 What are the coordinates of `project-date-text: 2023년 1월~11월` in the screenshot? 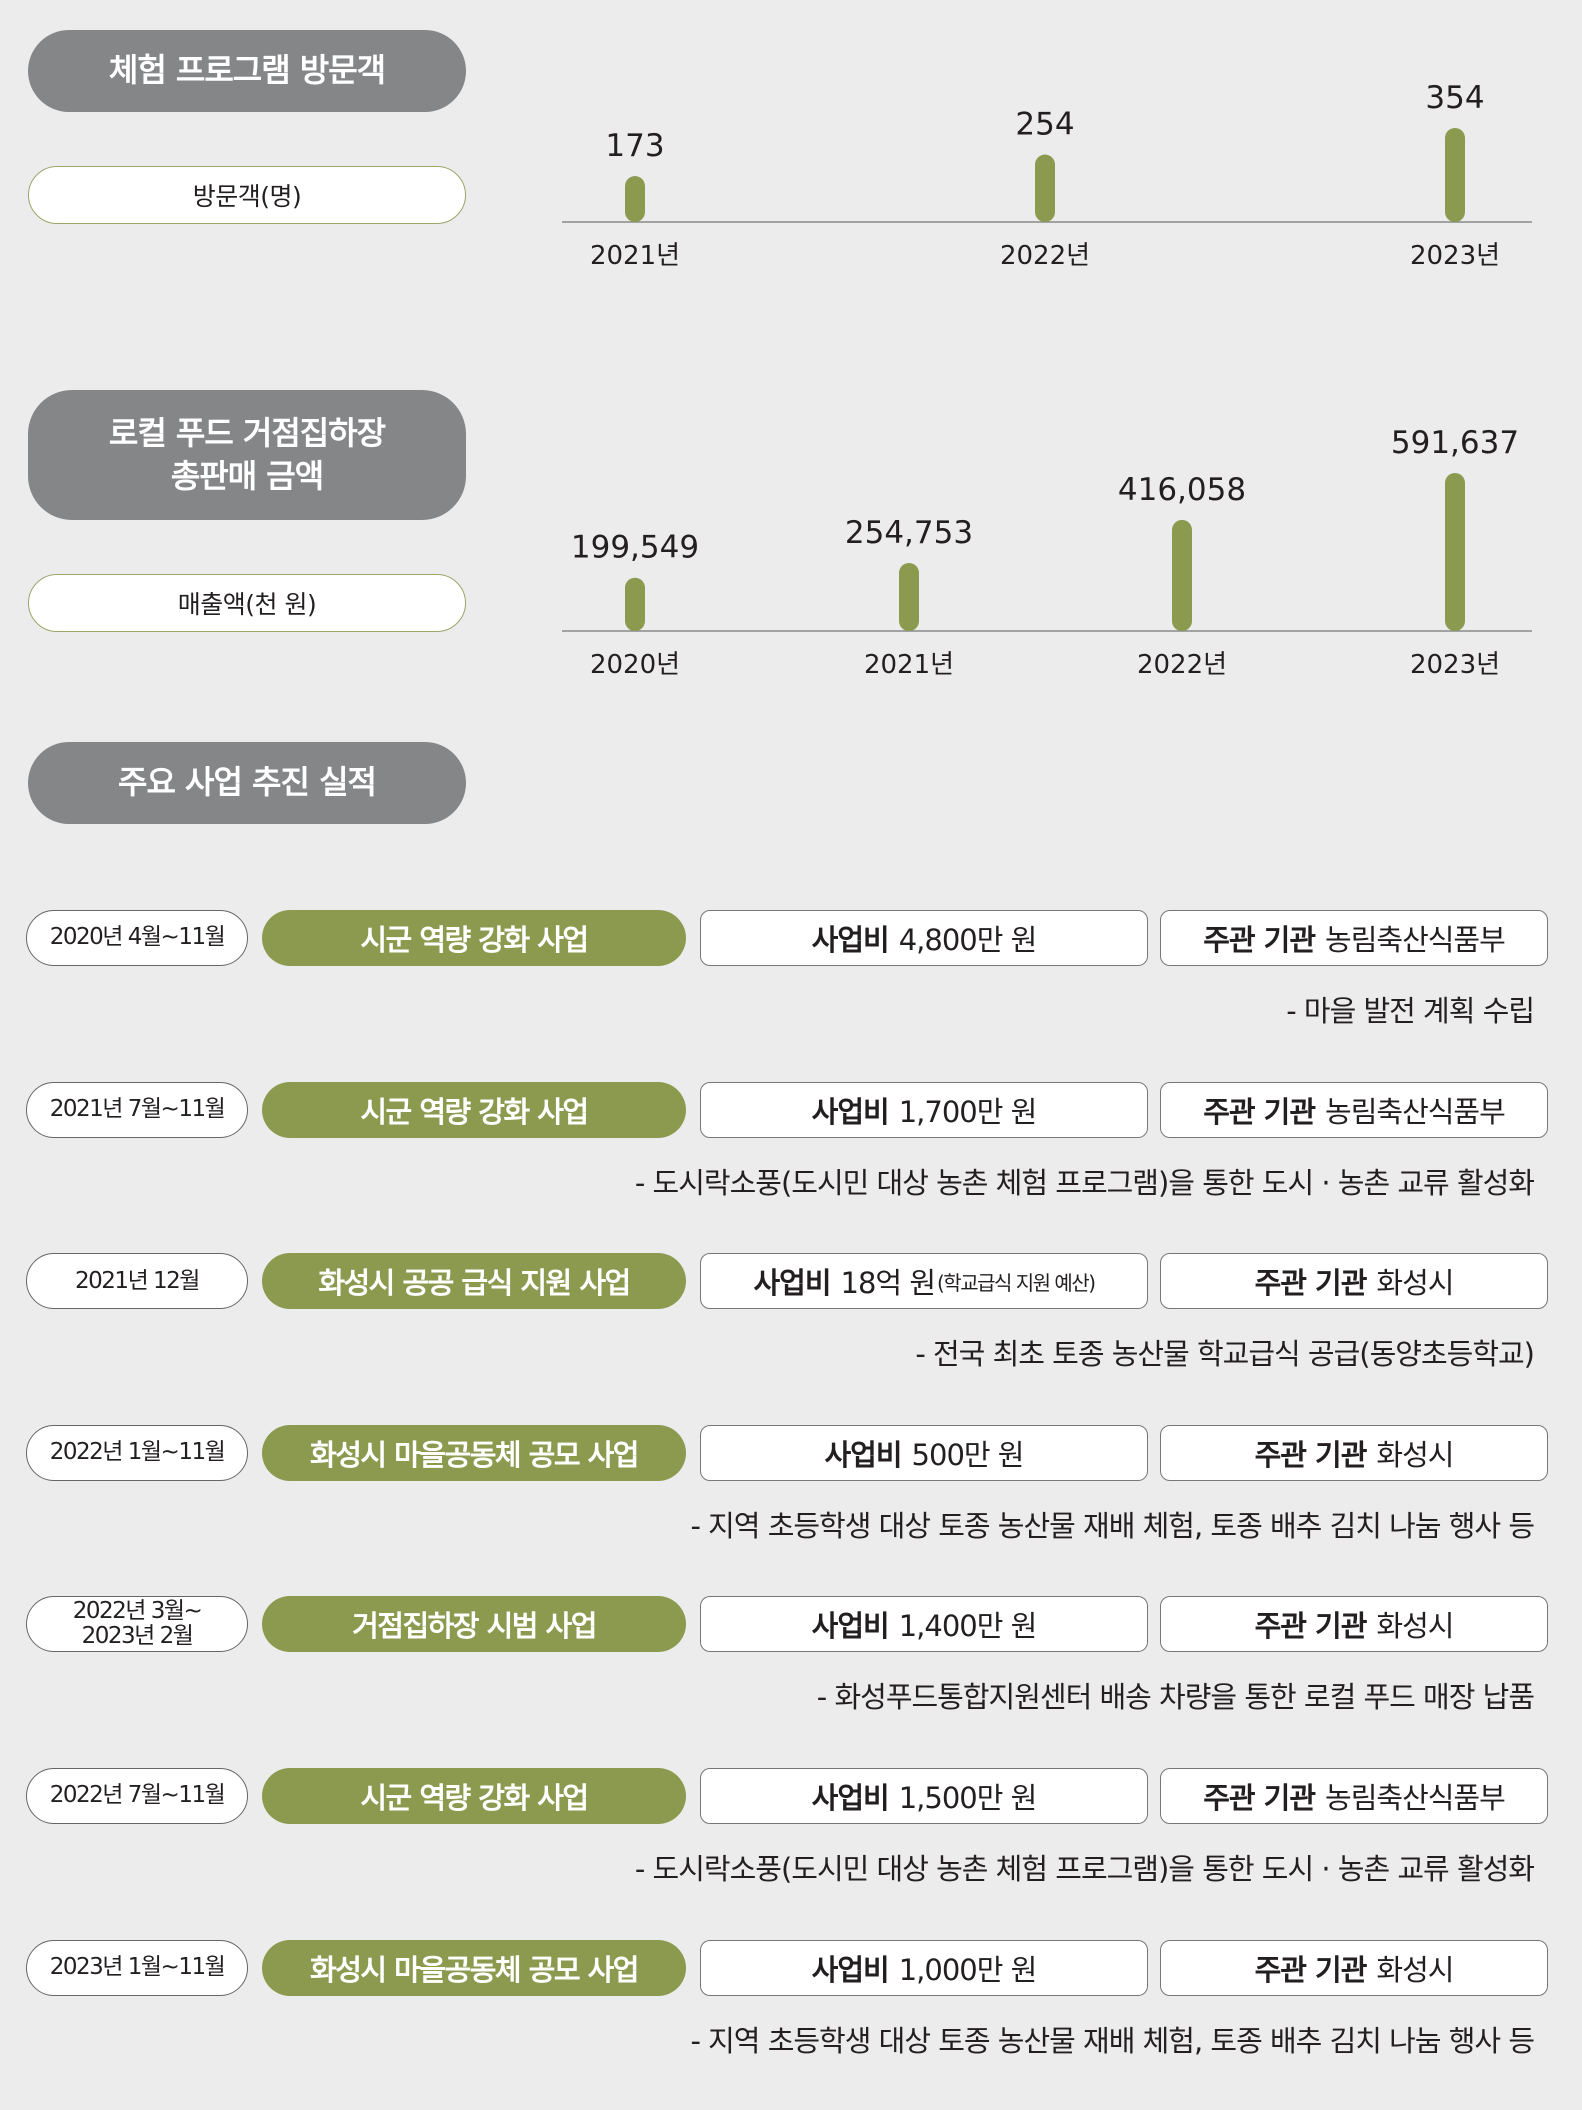 It's located at (137, 1966).